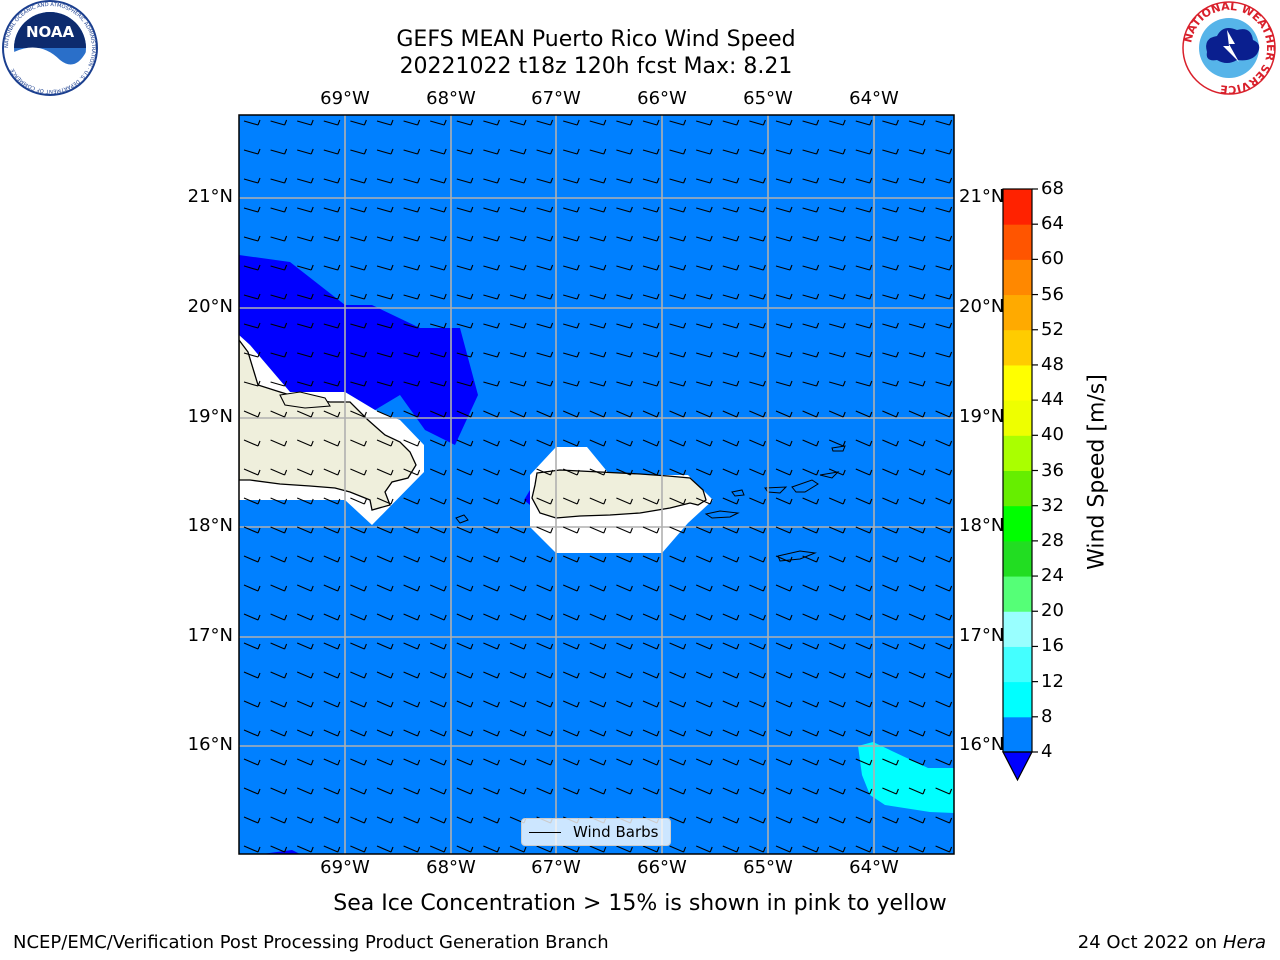  I want to click on legend-label: Wind Barbs, so click(616, 832).